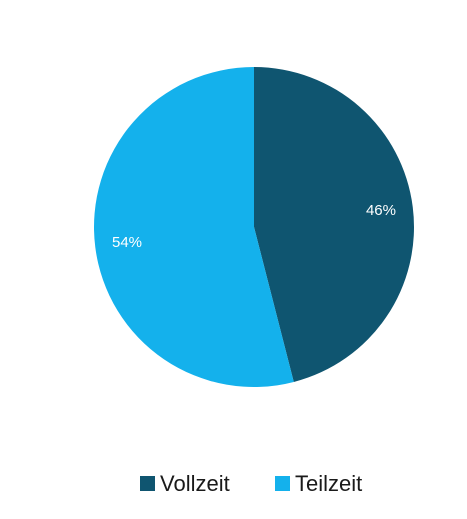 This screenshot has width=467, height=519. Describe the element at coordinates (127, 242) in the screenshot. I see `value-label: 54%` at that location.